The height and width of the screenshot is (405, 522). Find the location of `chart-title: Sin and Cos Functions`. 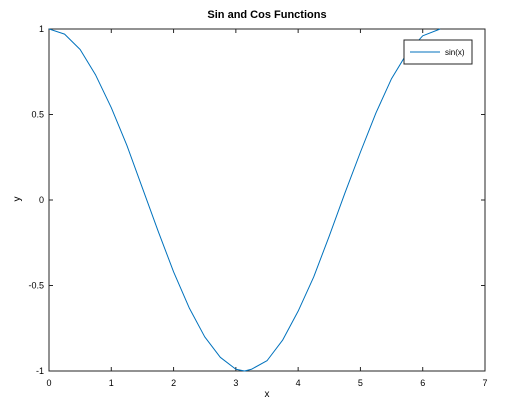

chart-title: Sin and Cos Functions is located at coordinates (266, 15).